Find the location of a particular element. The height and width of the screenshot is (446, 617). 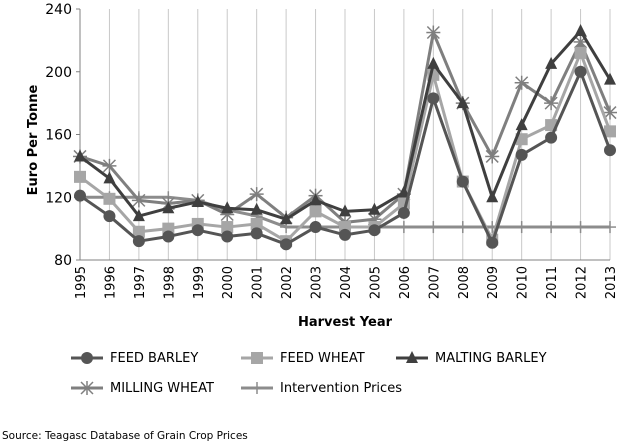

legend-label: MILLING WHEAT is located at coordinates (162, 388).